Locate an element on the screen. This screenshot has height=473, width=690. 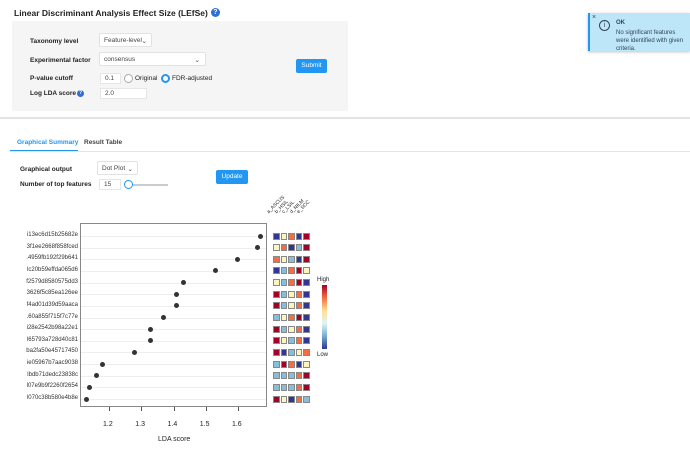
divider is located at coordinates (345, 118).